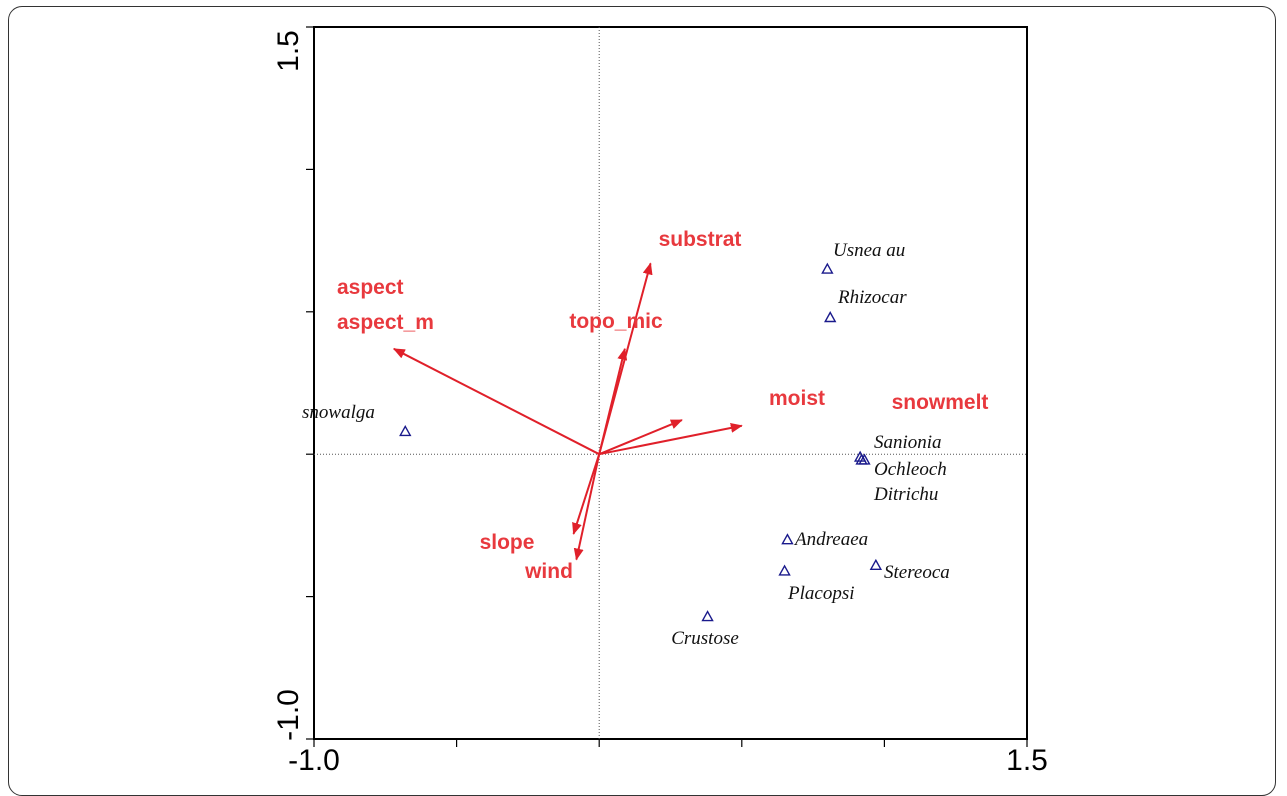 Image resolution: width=1287 pixels, height=796 pixels. Describe the element at coordinates (787, 539) in the screenshot. I see `species-point-andreaea` at that location.